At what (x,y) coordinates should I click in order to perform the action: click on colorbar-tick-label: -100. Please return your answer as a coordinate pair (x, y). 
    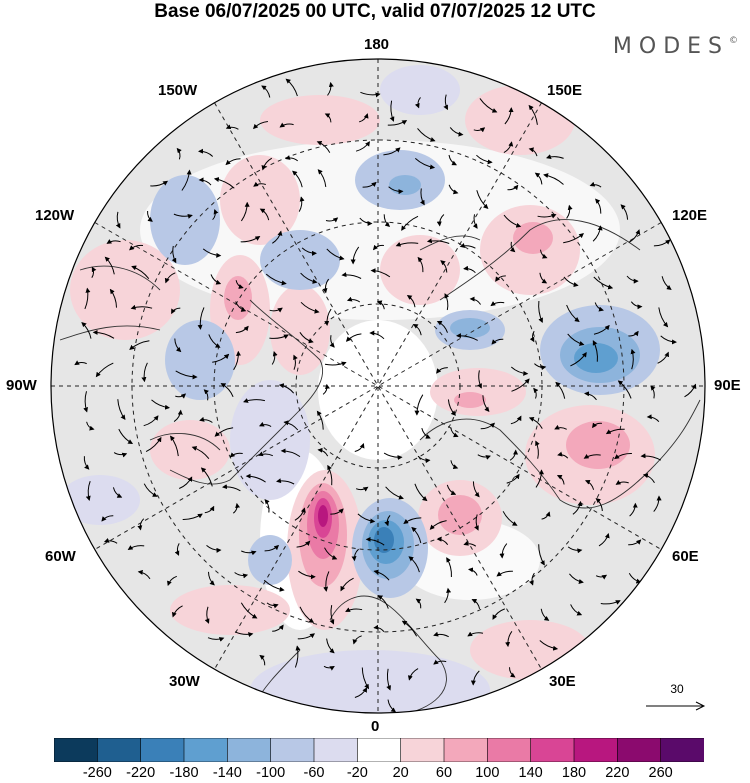
    Looking at the image, I should click on (271, 773).